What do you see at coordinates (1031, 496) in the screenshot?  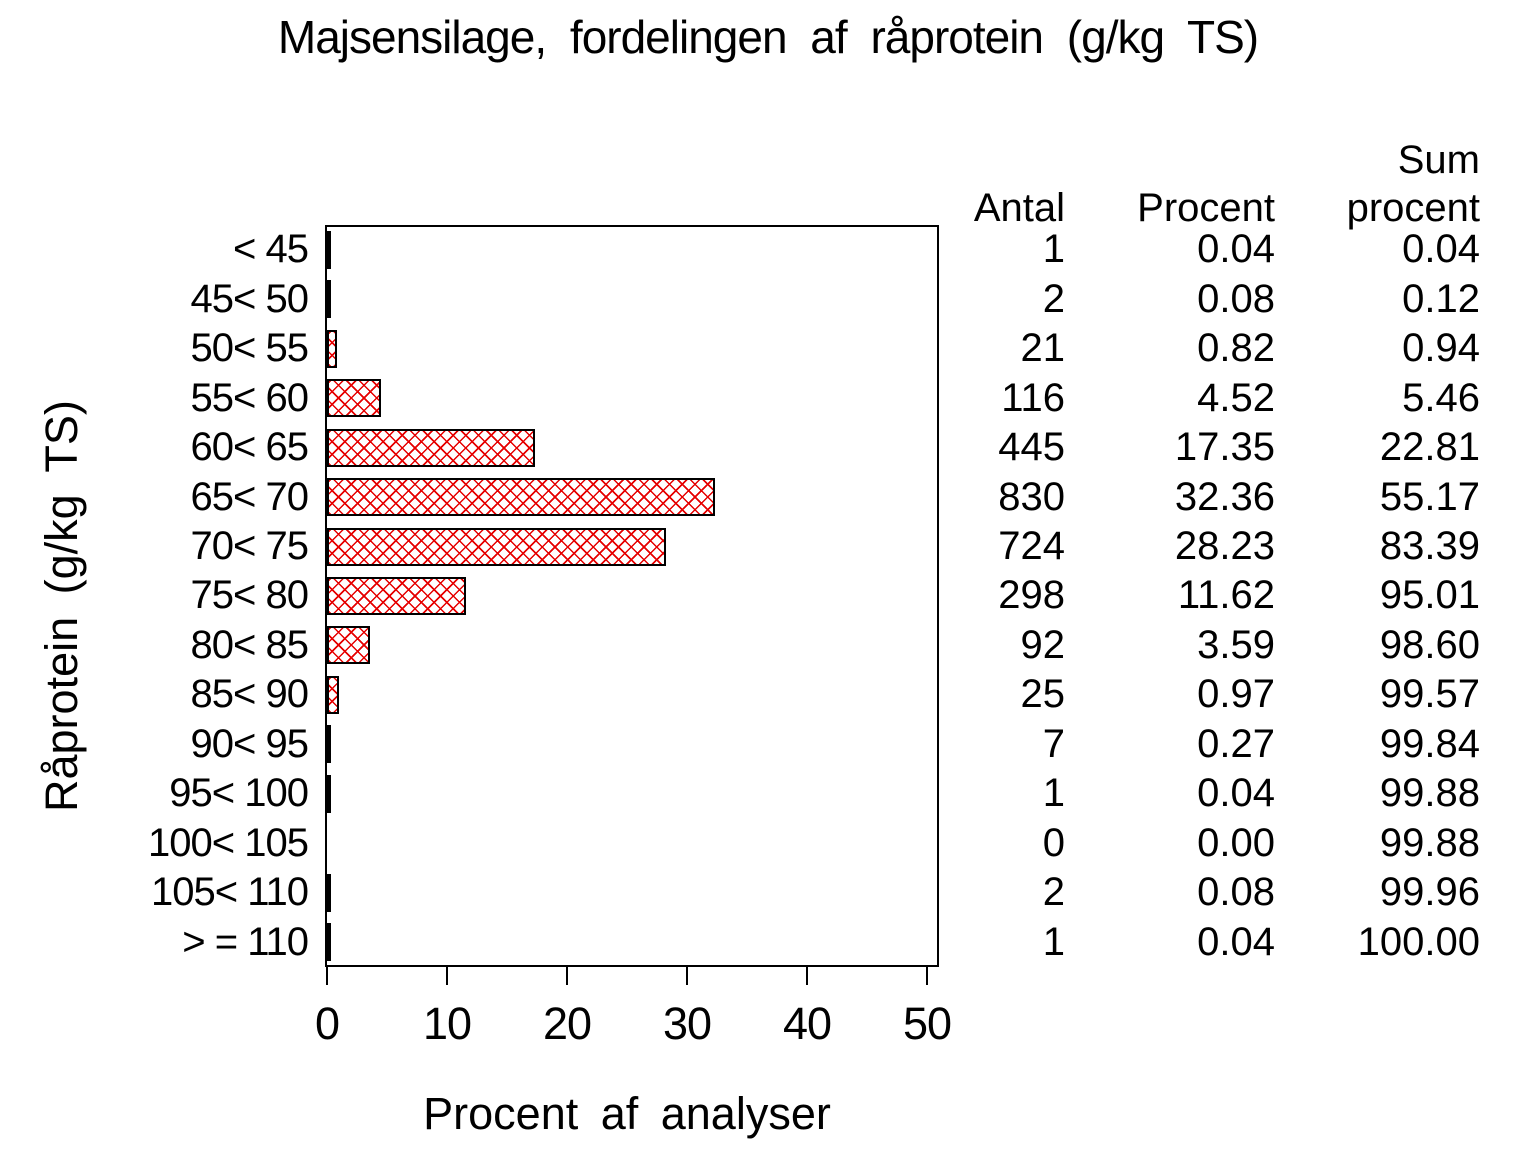 I see `antal-value: 830` at bounding box center [1031, 496].